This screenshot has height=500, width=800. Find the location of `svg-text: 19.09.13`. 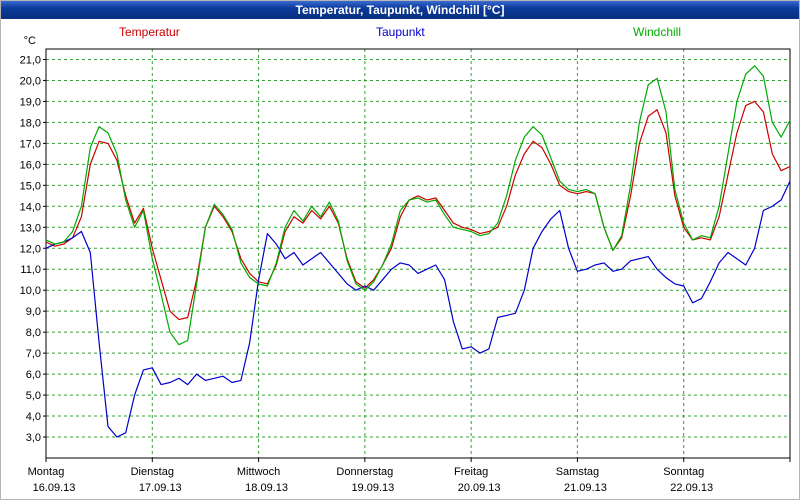

svg-text: 19.09.13 is located at coordinates (372, 488).